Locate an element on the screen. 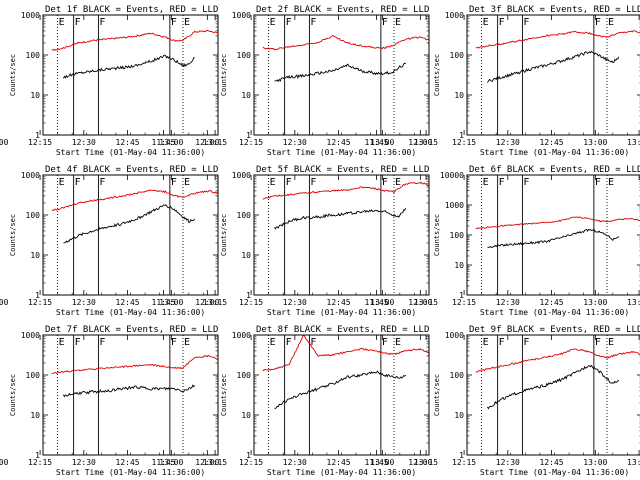  panel-title: Det 9f BLACK = Events, RED = LLD is located at coordinates (554, 330).